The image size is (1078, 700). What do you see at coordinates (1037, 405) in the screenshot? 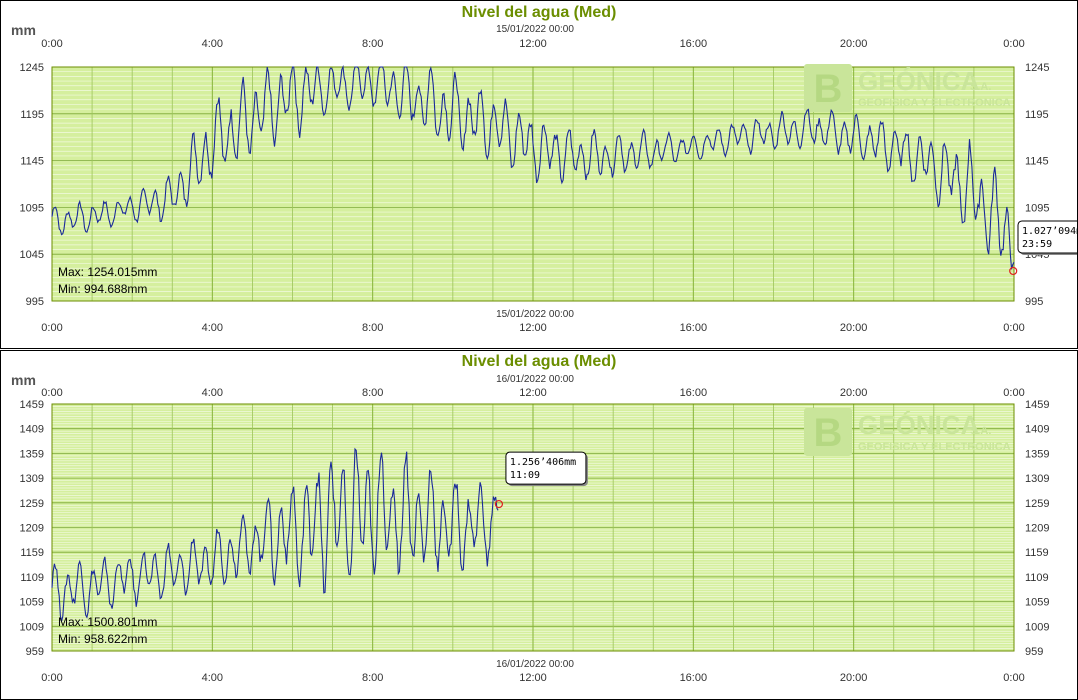
I see `chart-2-y-tick-right: 1459` at bounding box center [1037, 405].